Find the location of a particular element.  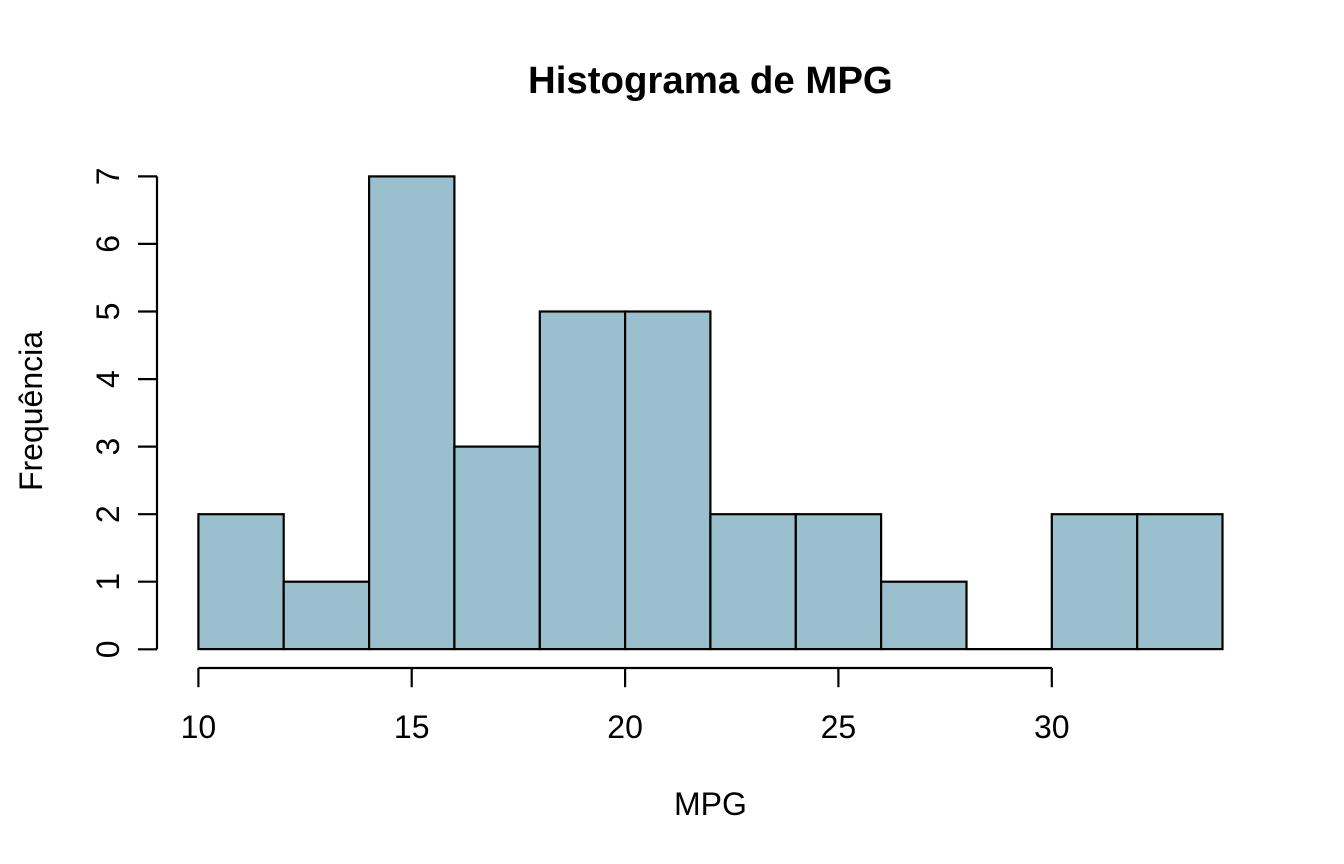

svg-text: 3 is located at coordinates (108, 447).